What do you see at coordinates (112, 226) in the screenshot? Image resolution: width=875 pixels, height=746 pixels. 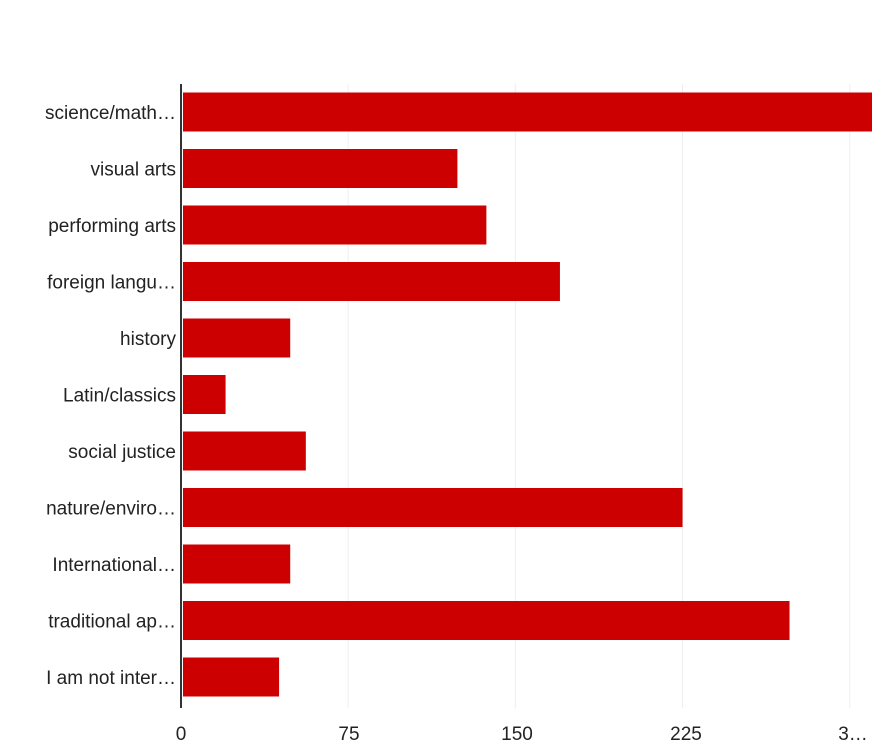 I see `category-label: performing arts` at bounding box center [112, 226].